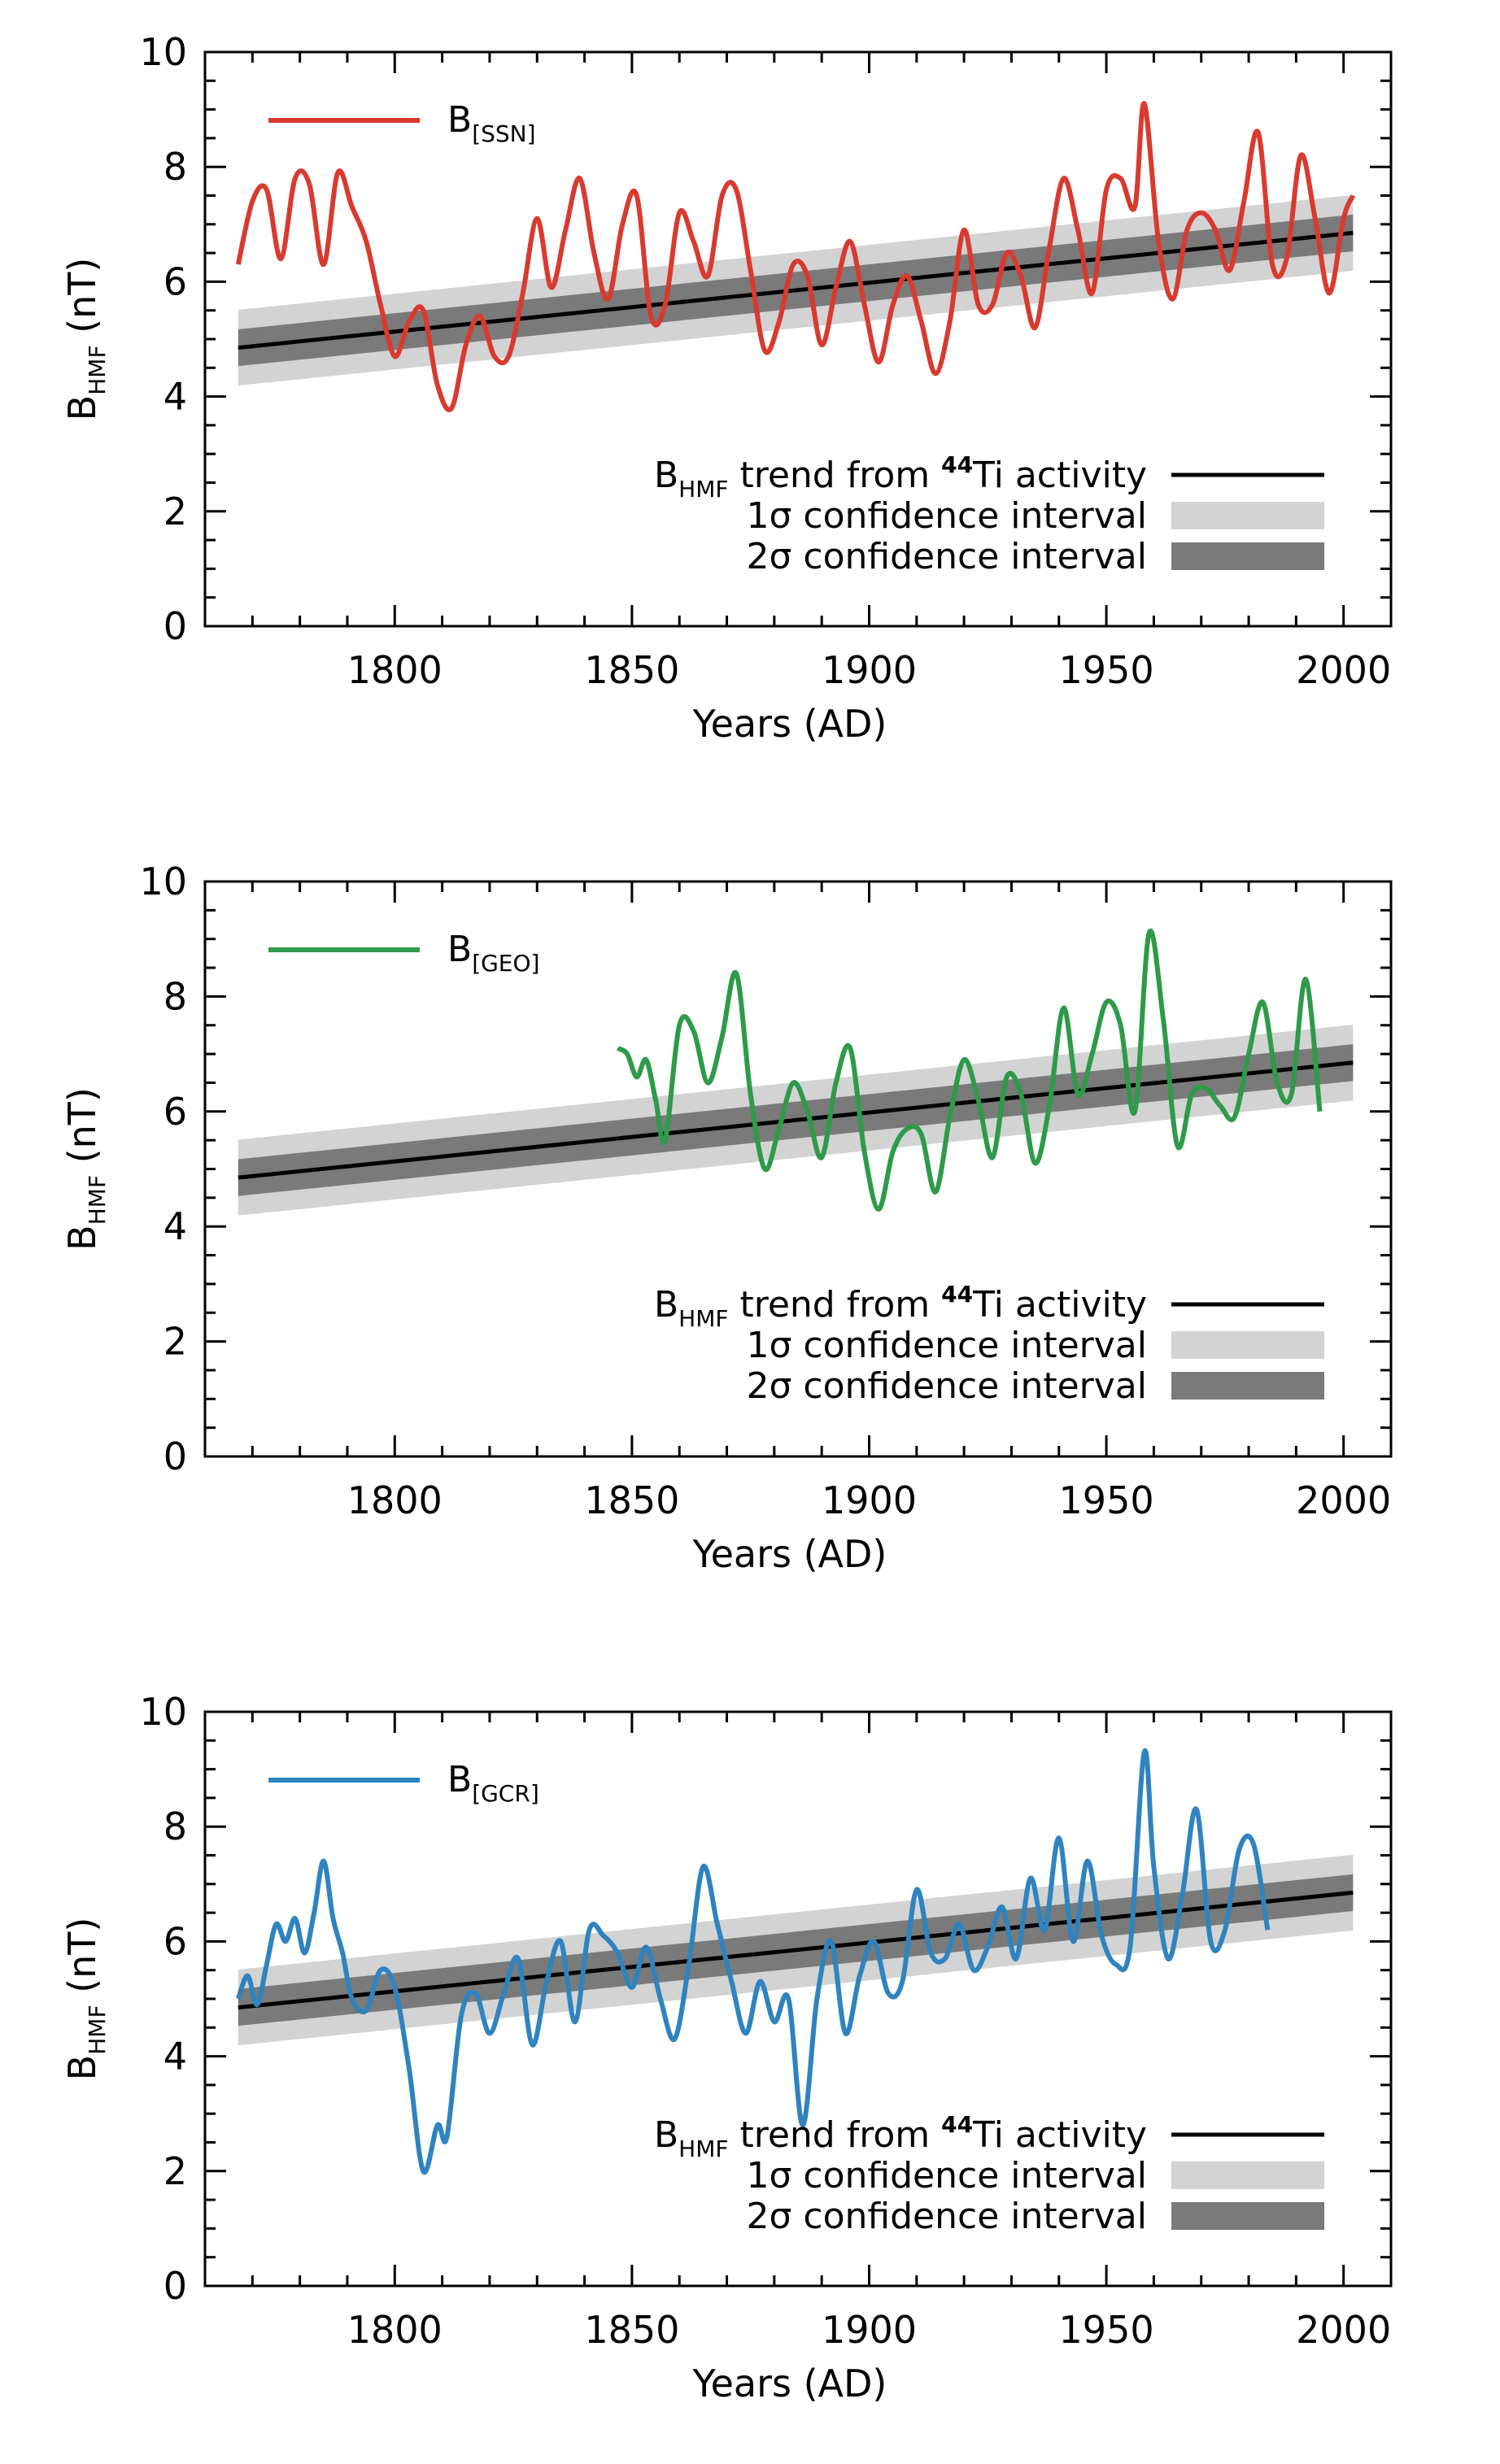  What do you see at coordinates (493, 953) in the screenshot?
I see `legend-series-label: B[GEO]` at bounding box center [493, 953].